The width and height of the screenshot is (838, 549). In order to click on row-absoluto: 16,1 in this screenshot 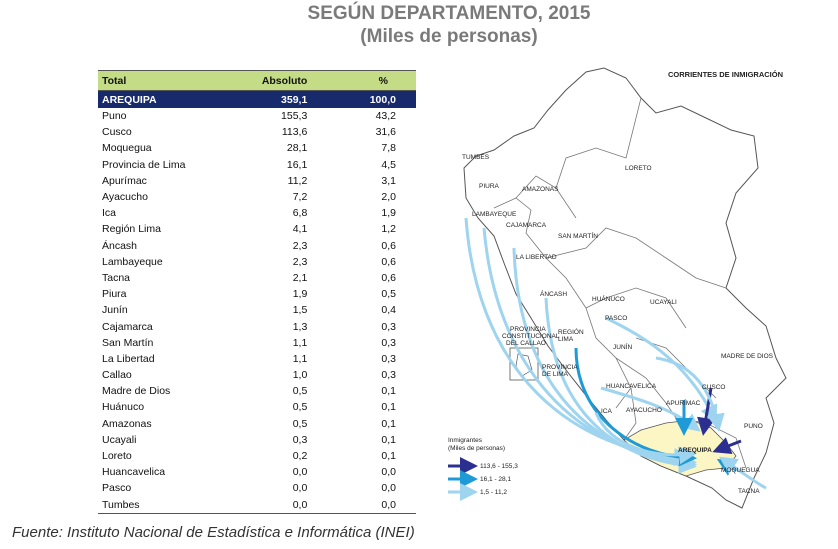, I will do `click(297, 164)`.